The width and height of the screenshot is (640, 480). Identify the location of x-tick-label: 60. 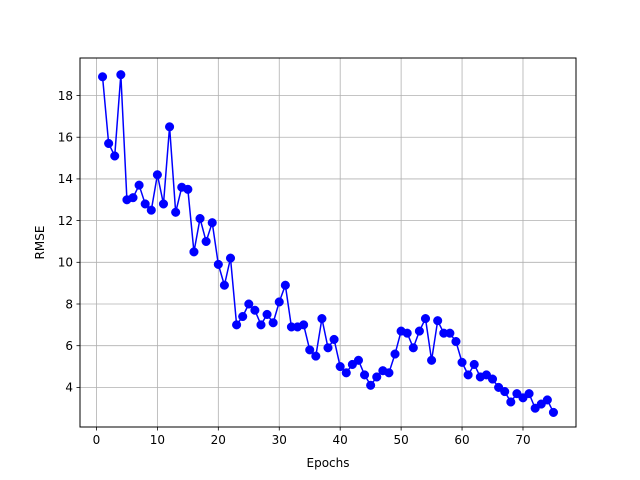
(461, 440).